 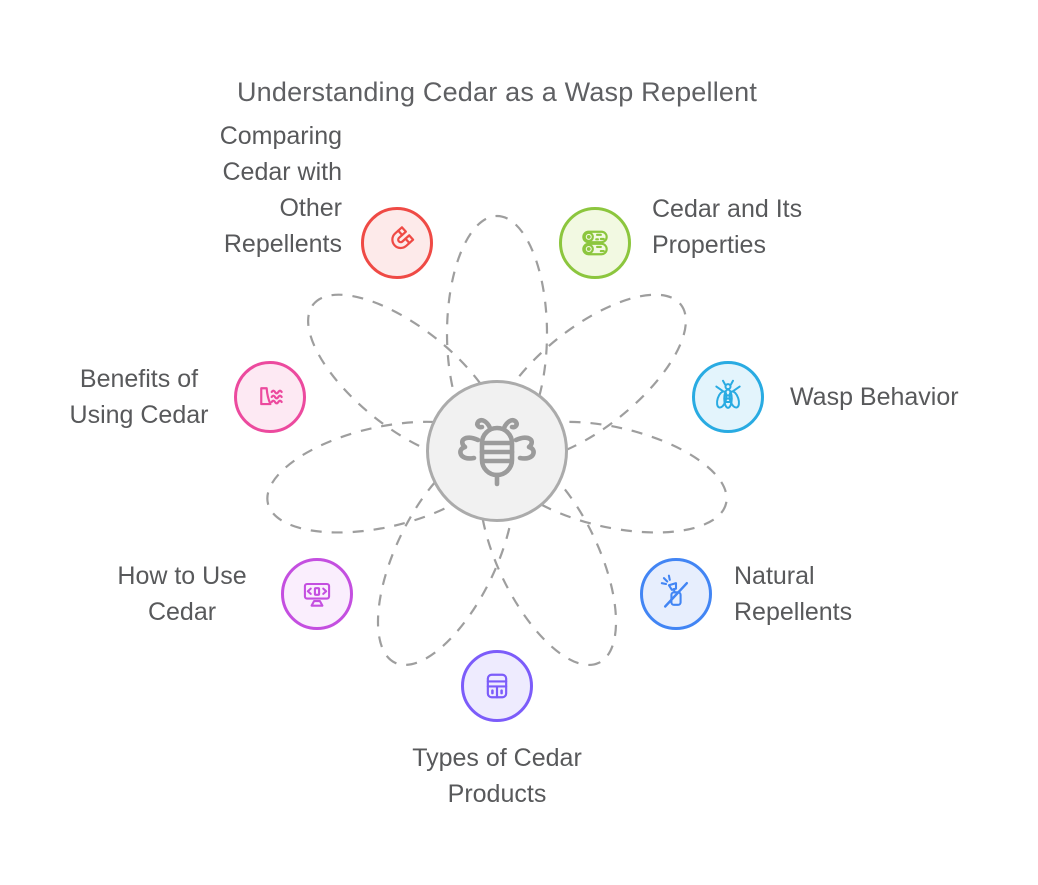 I want to click on node-benefits-of-using-cedar-label: Benefits of Using Cedar, so click(x=139, y=397).